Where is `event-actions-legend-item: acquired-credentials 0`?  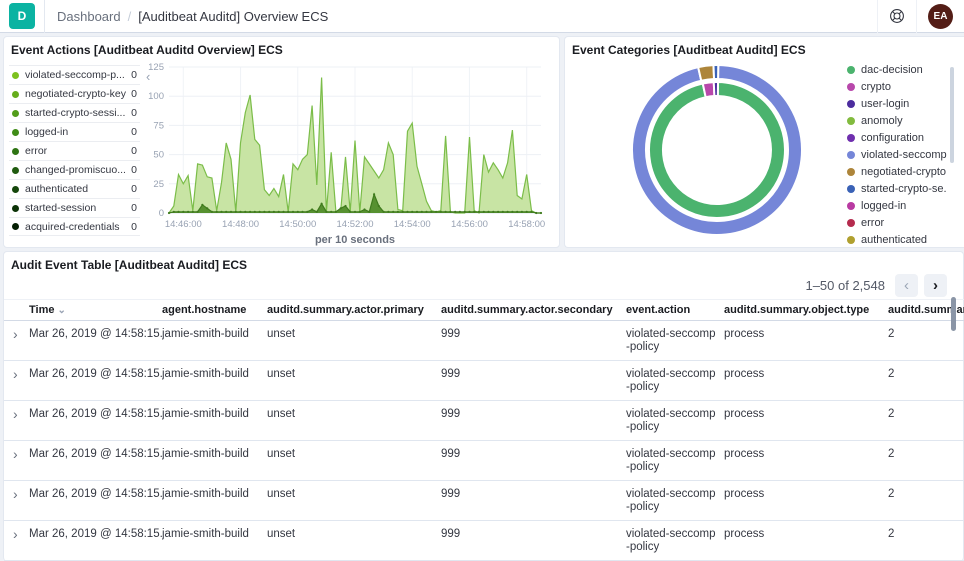 event-actions-legend-item: acquired-credentials 0 is located at coordinates (74, 226).